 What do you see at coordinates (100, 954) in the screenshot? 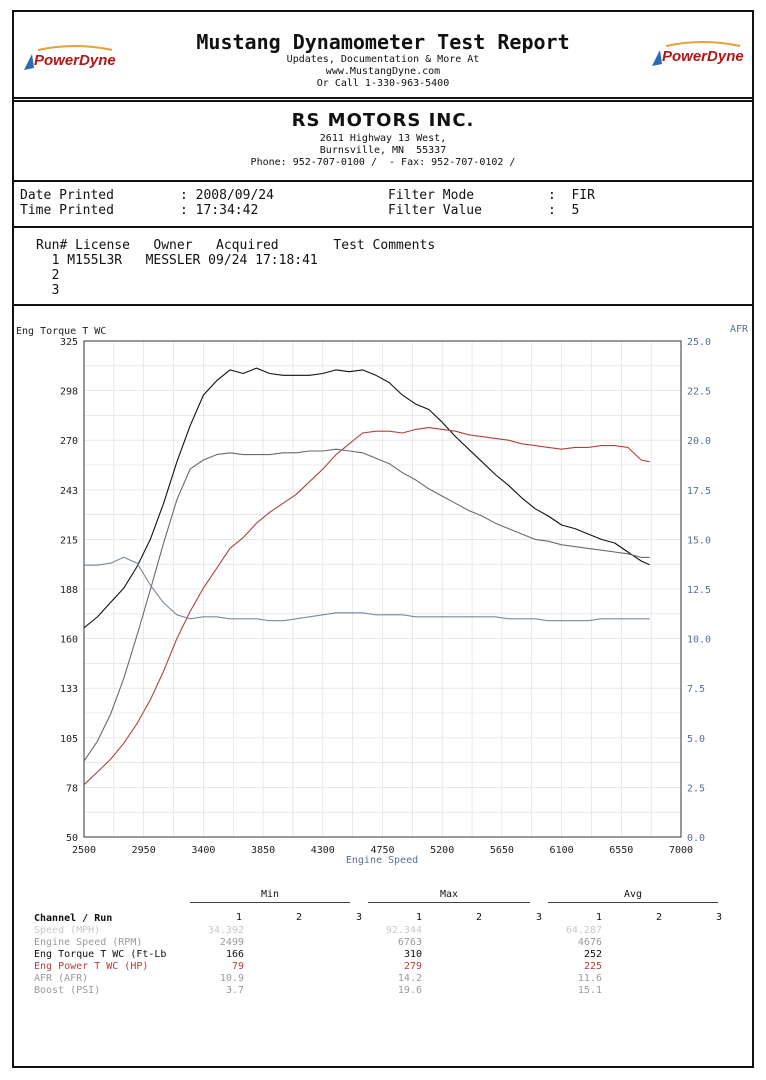
I see `stats-row-label: Eng Torque T WC (Ft-Lb` at bounding box center [100, 954].